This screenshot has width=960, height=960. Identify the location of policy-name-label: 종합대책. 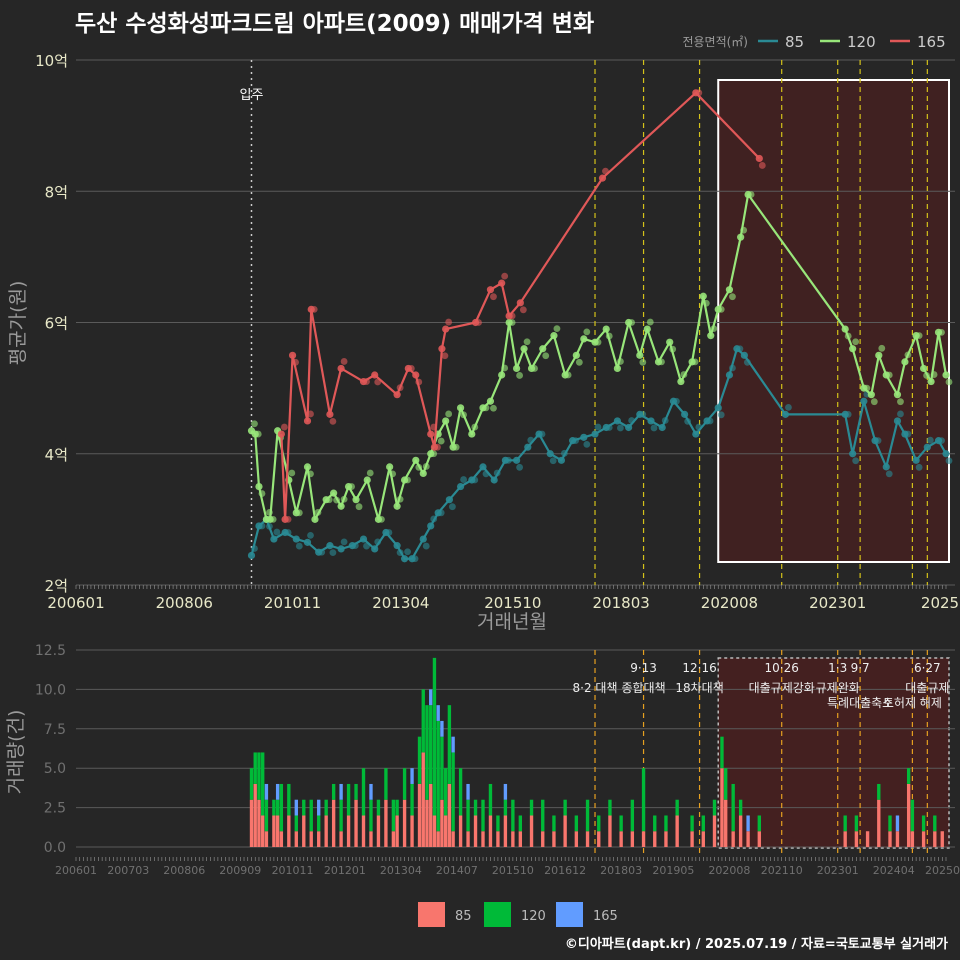
(643, 687).